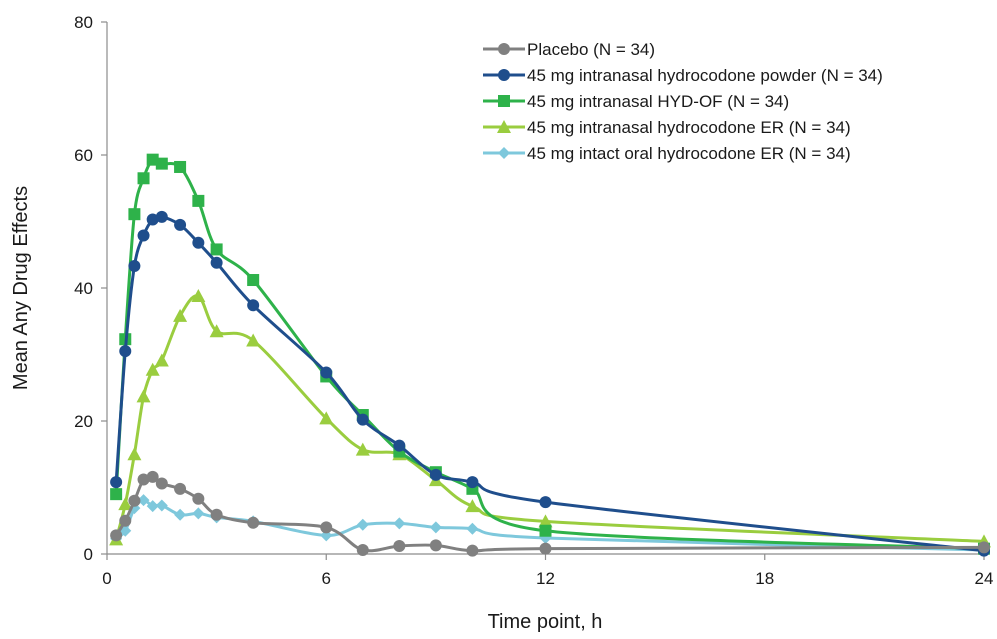  What do you see at coordinates (83, 155) in the screenshot?
I see `y-tick-label: 60` at bounding box center [83, 155].